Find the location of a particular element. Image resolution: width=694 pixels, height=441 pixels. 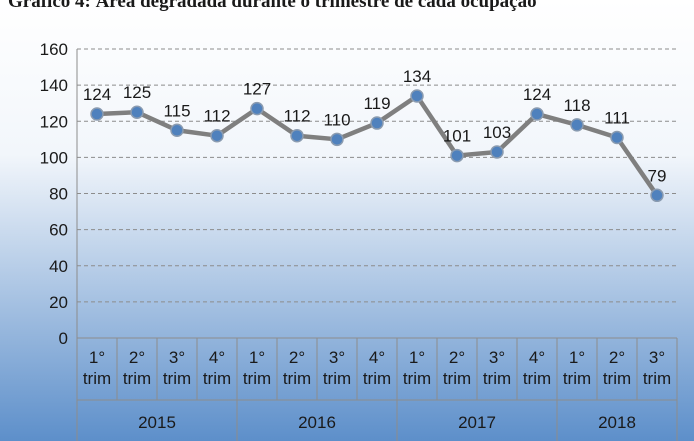

data-label: 79 is located at coordinates (657, 175).